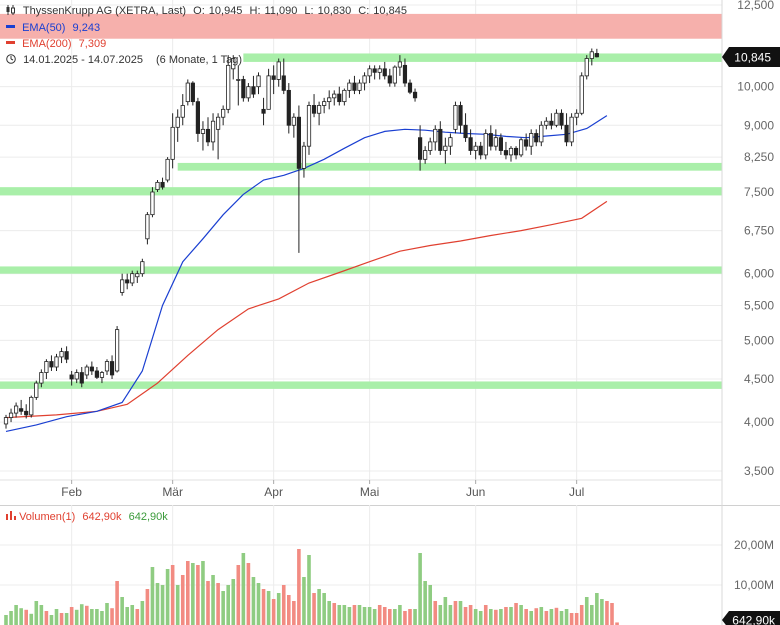 Image resolution: width=780 pixels, height=625 pixels. I want to click on ema200-legend: EMA(200) 7,309, so click(58, 44).